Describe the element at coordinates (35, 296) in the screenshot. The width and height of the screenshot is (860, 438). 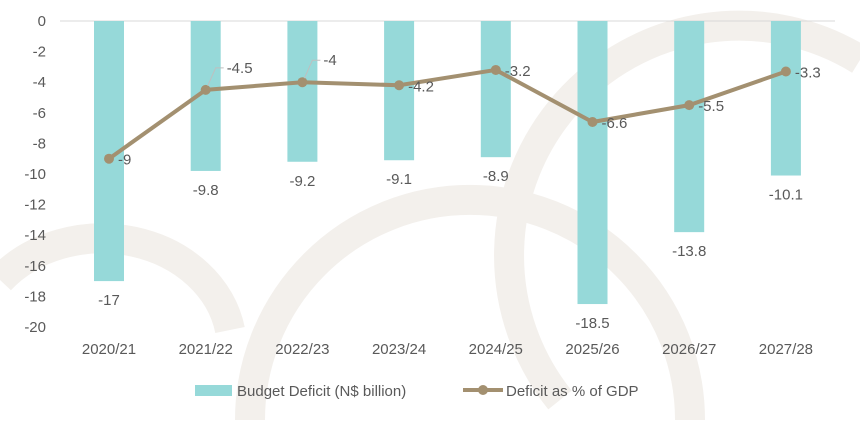
I see `y-tick-label: -18` at that location.